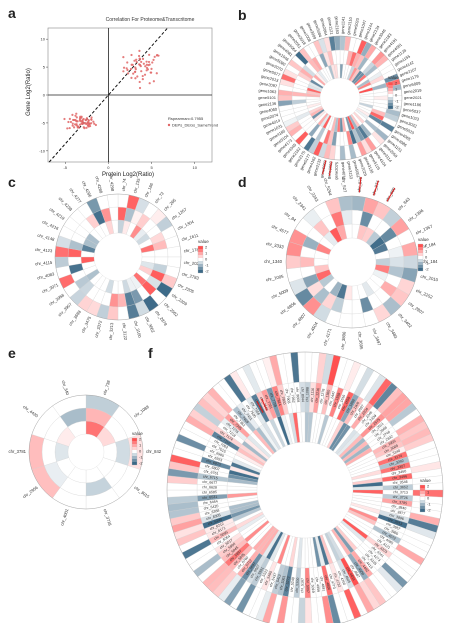  Describe the element at coordinates (170, 204) in the screenshot. I see `sector-label: chr_265` at that location.